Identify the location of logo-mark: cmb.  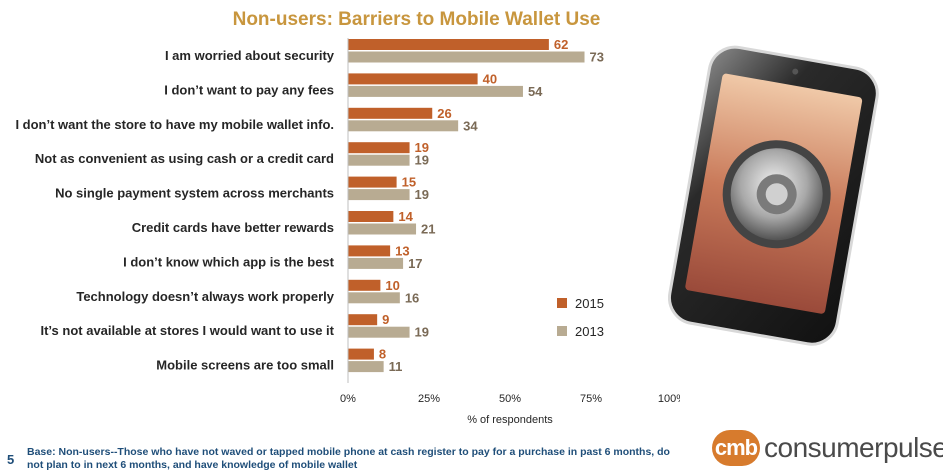
(736, 448).